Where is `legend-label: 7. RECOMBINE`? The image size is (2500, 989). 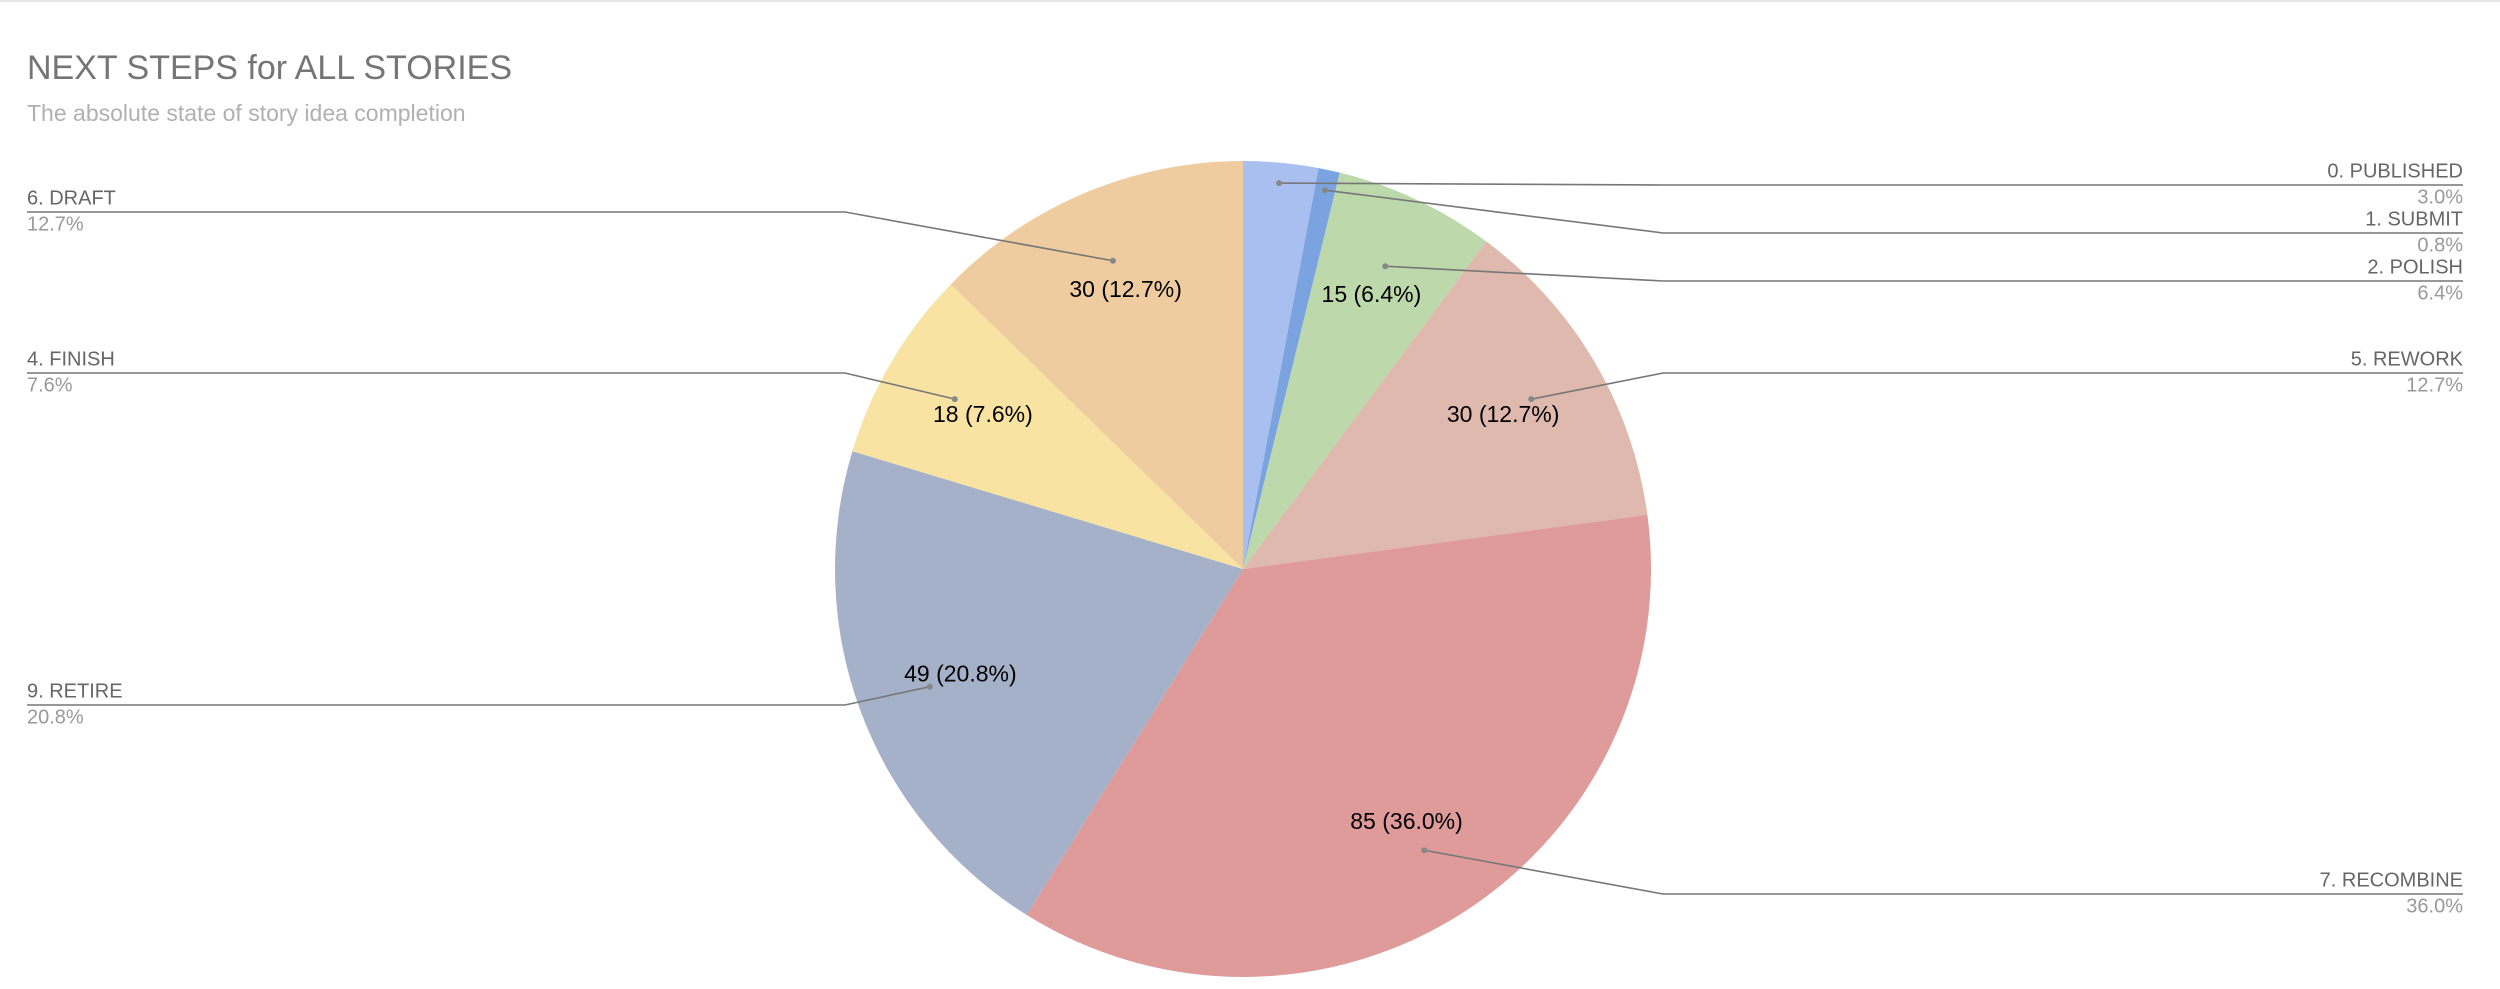 legend-label: 7. RECOMBINE is located at coordinates (2391, 880).